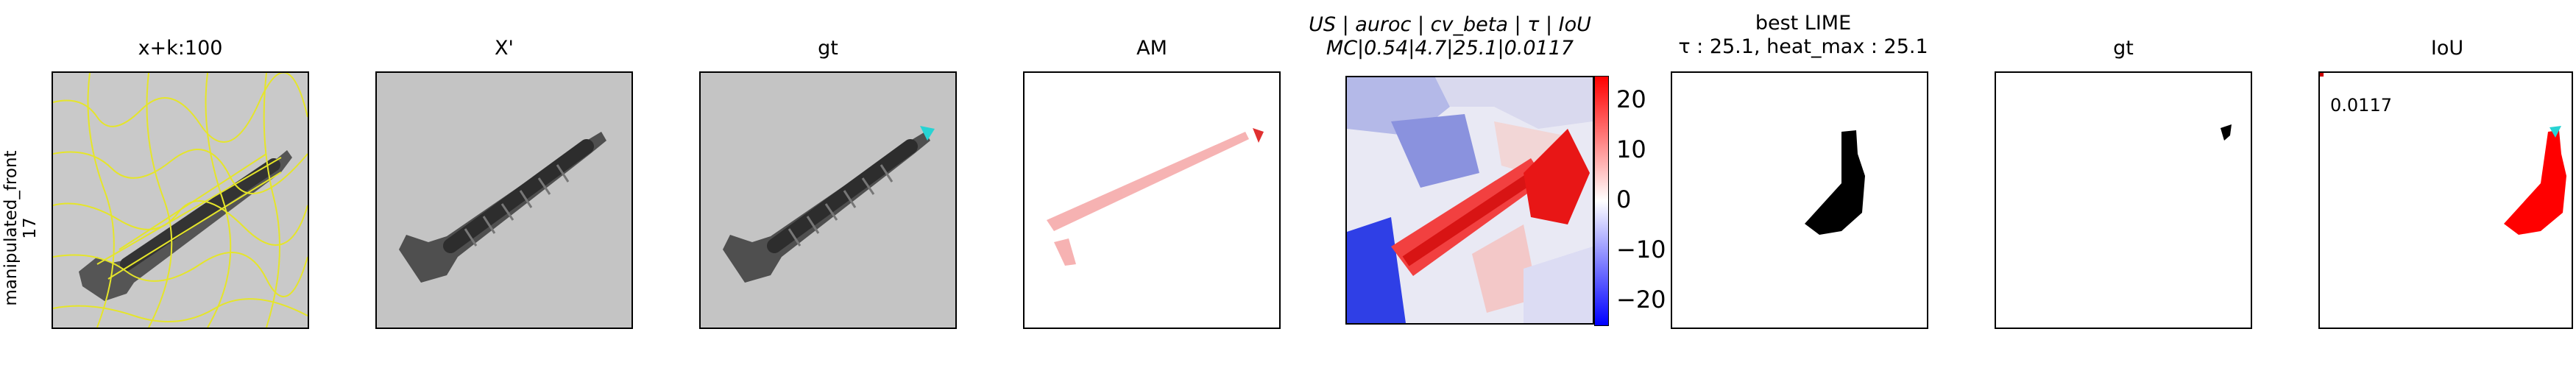 The width and height of the screenshot is (2576, 368). I want to click on row-label-line2: 17, so click(31, 228).